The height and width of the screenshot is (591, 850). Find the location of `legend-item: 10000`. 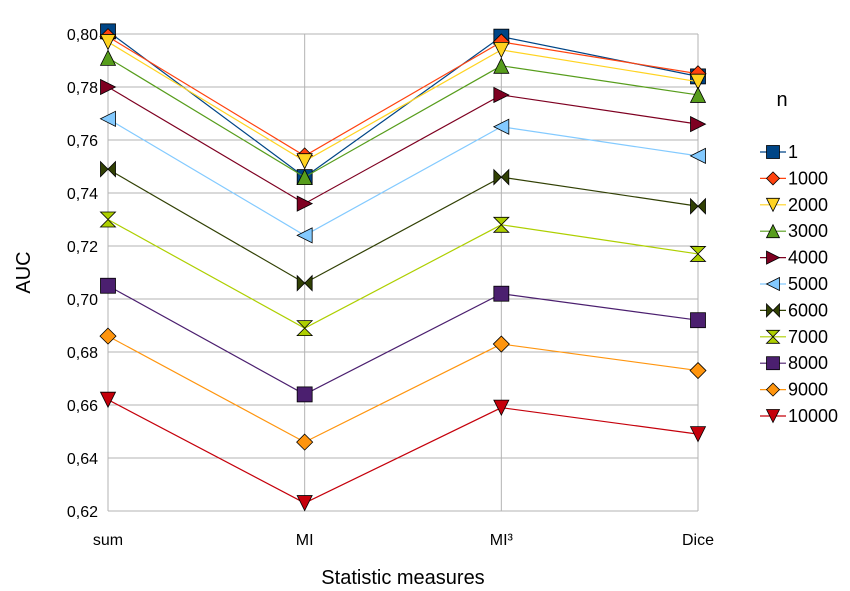

legend-item: 10000 is located at coordinates (799, 416).